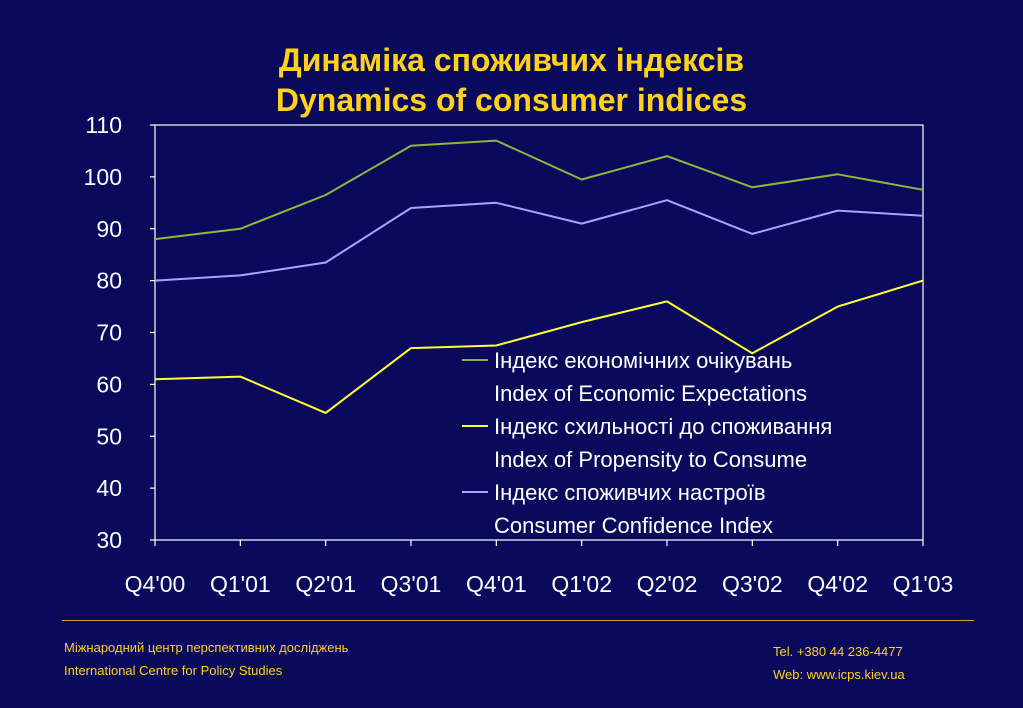 The width and height of the screenshot is (1023, 708). What do you see at coordinates (511, 100) in the screenshot?
I see `chart-title-en: Dynamics of consumer indices` at bounding box center [511, 100].